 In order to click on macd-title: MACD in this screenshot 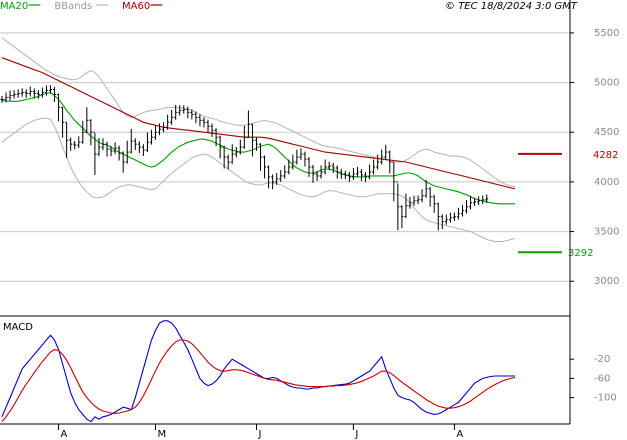, I will do `click(18, 327)`.